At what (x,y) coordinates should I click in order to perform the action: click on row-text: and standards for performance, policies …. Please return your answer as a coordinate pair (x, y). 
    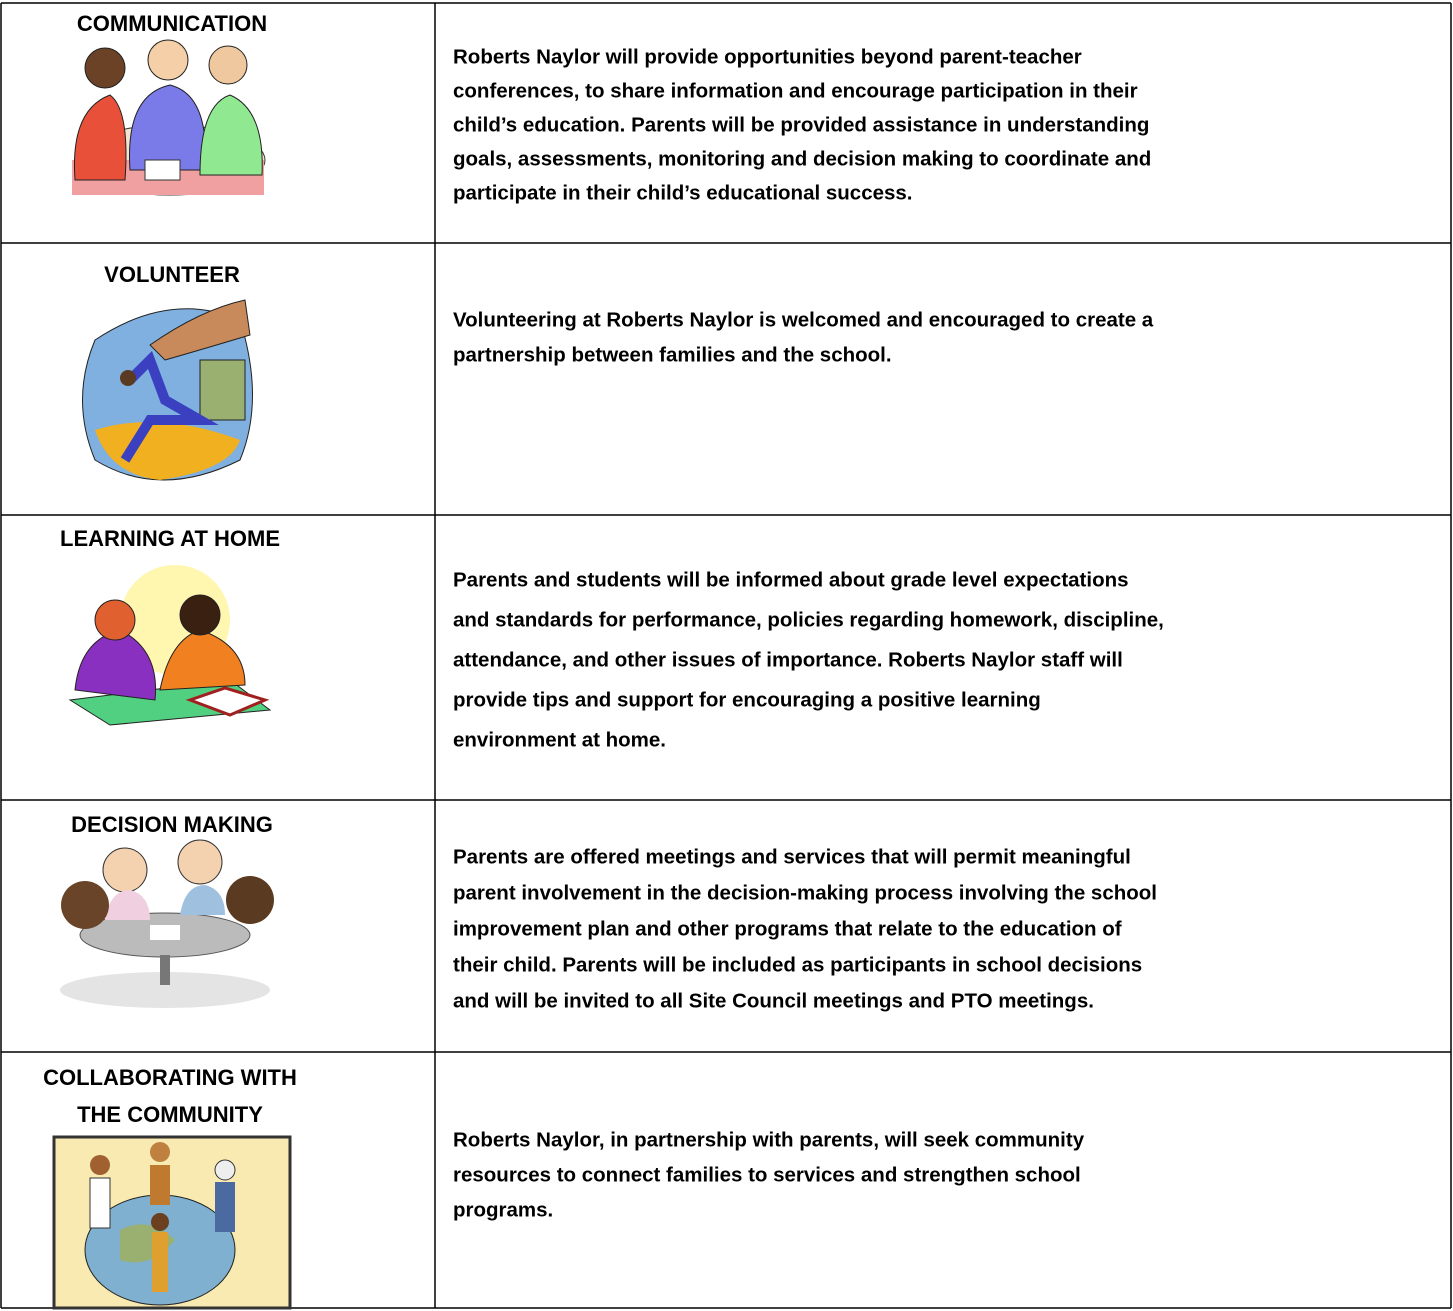
    Looking at the image, I should click on (808, 619).